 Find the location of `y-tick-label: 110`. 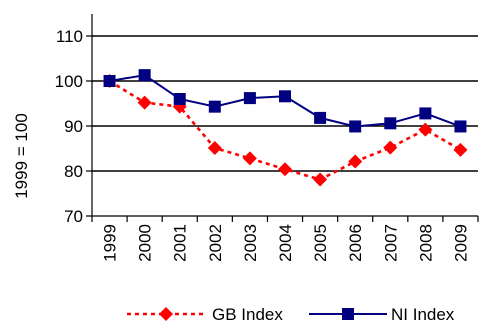

y-tick-label: 110 is located at coordinates (69, 36).